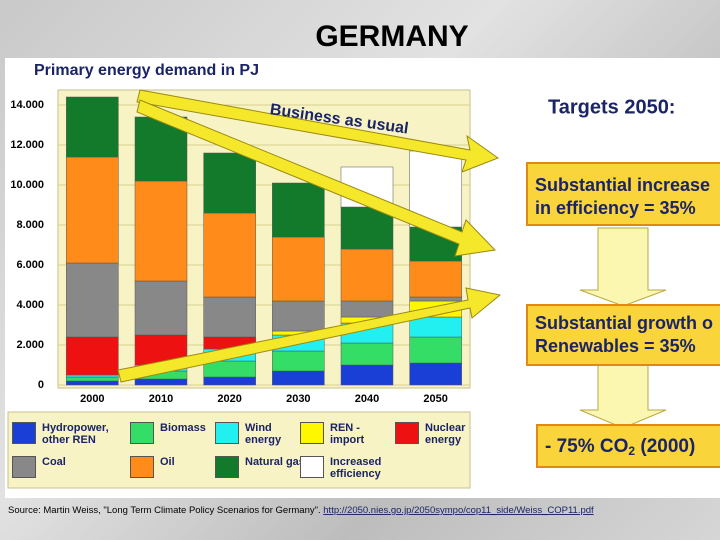 Image resolution: width=720 pixels, height=540 pixels. What do you see at coordinates (615, 346) in the screenshot?
I see `target-text: Renewables = 35%` at bounding box center [615, 346].